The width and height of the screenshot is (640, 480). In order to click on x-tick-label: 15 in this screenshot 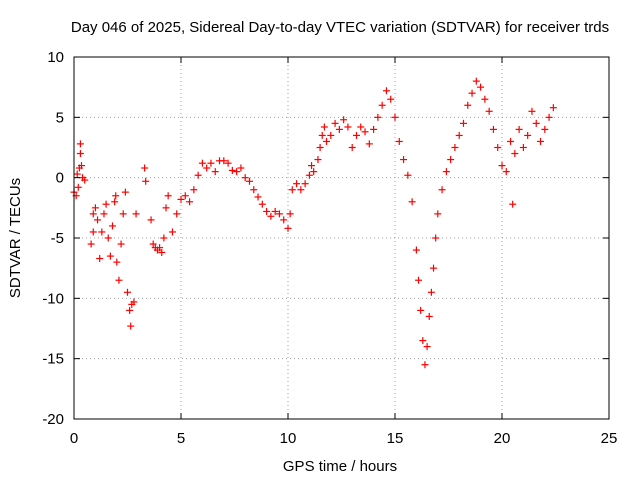, I will do `click(395, 438)`.